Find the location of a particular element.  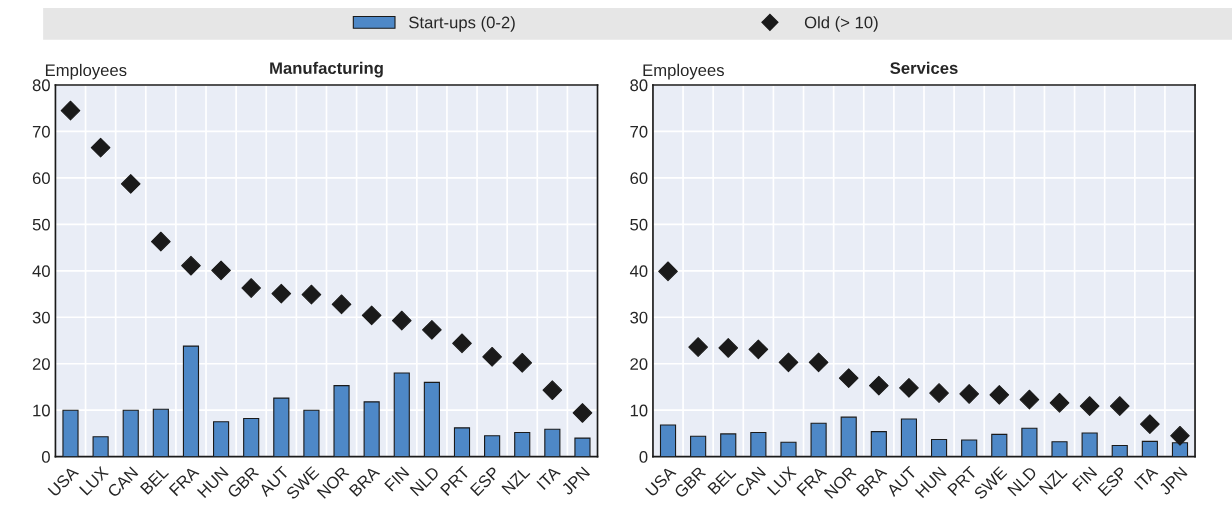

legend-label: Old (> 10) is located at coordinates (841, 24).